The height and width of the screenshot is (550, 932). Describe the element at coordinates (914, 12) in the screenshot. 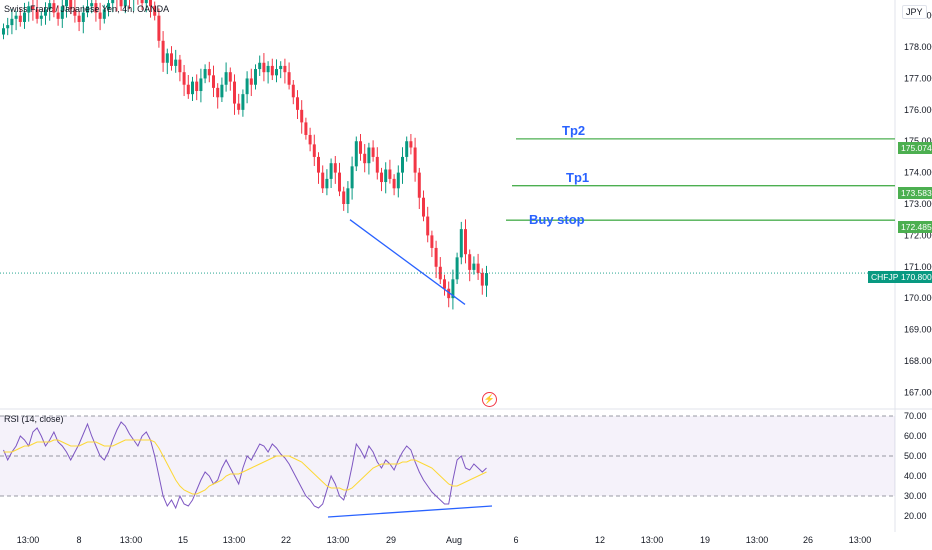

I see `currency-button: JPY` at that location.